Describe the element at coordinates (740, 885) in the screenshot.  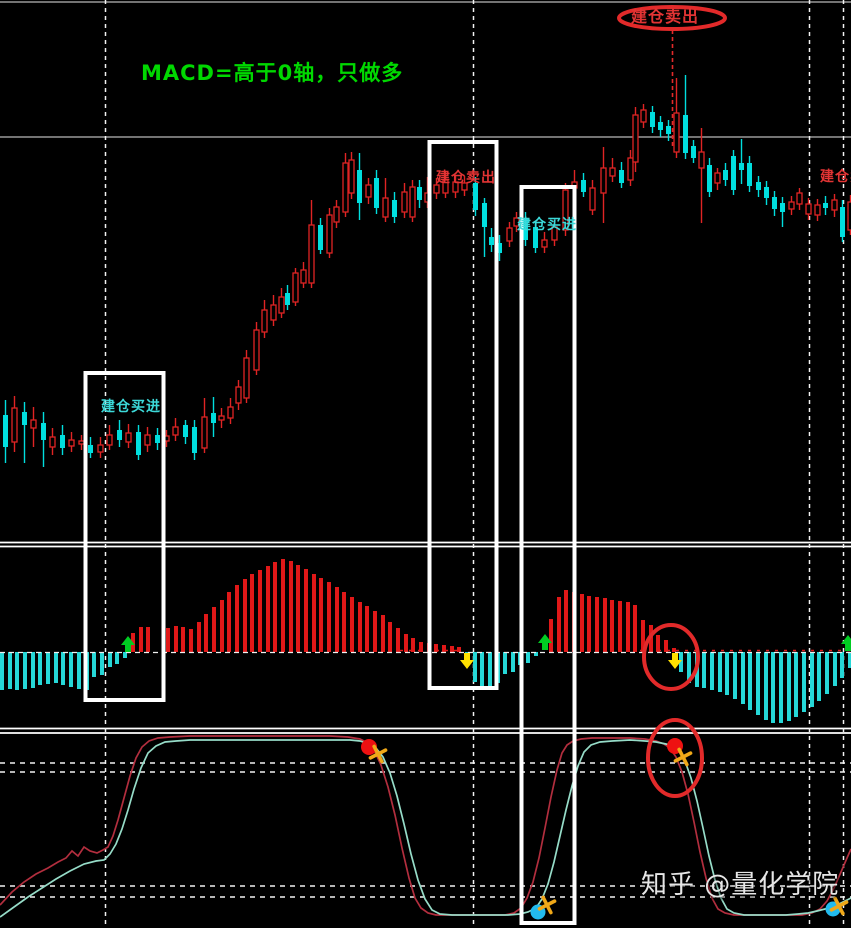
I see `watermark-text: 知乎 @量化学院` at that location.